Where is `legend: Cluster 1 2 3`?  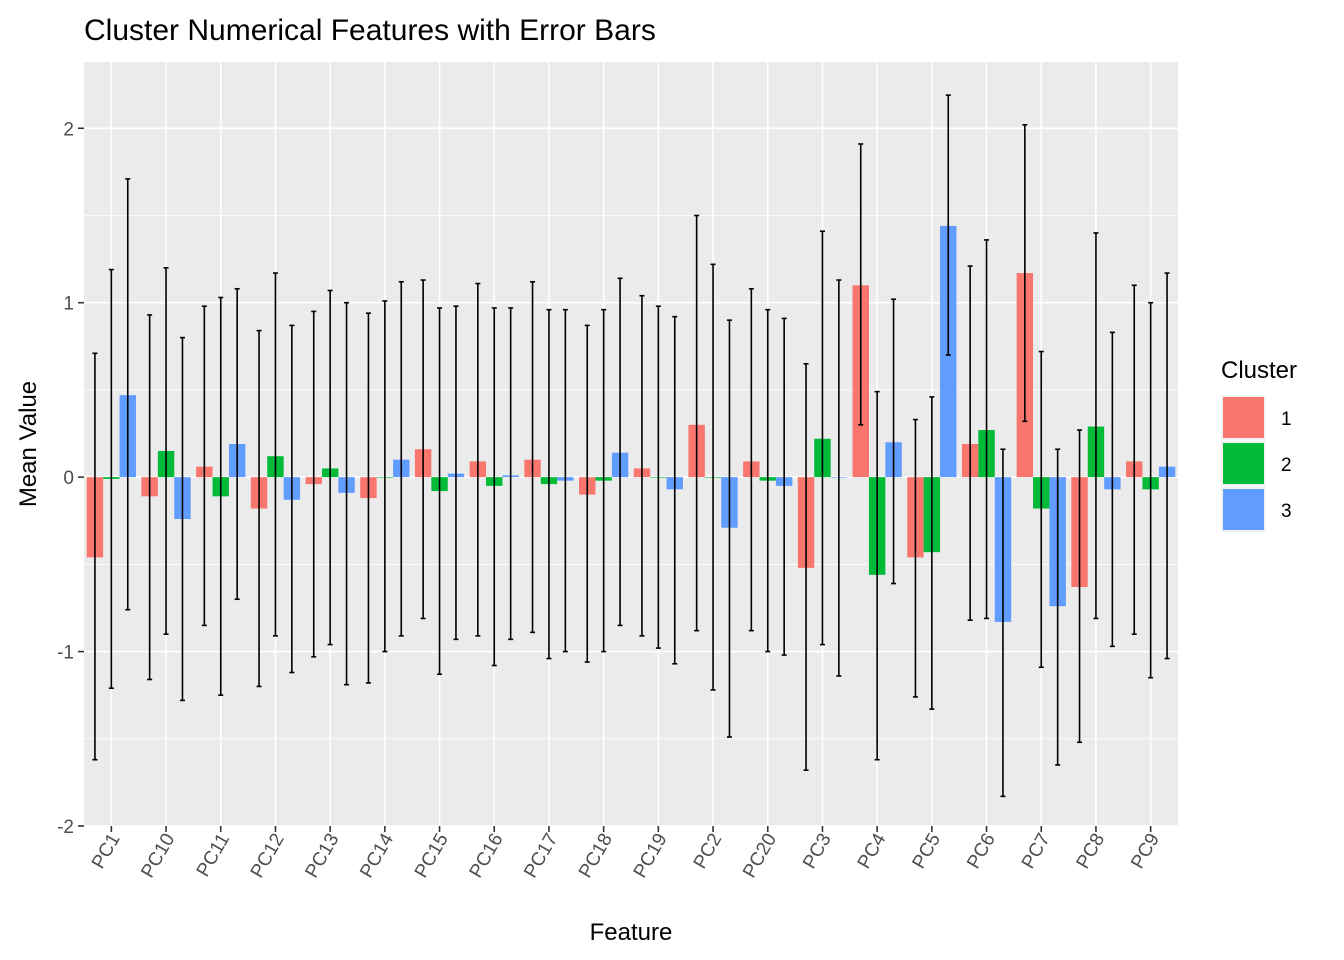 legend: Cluster 1 2 3 is located at coordinates (1259, 444).